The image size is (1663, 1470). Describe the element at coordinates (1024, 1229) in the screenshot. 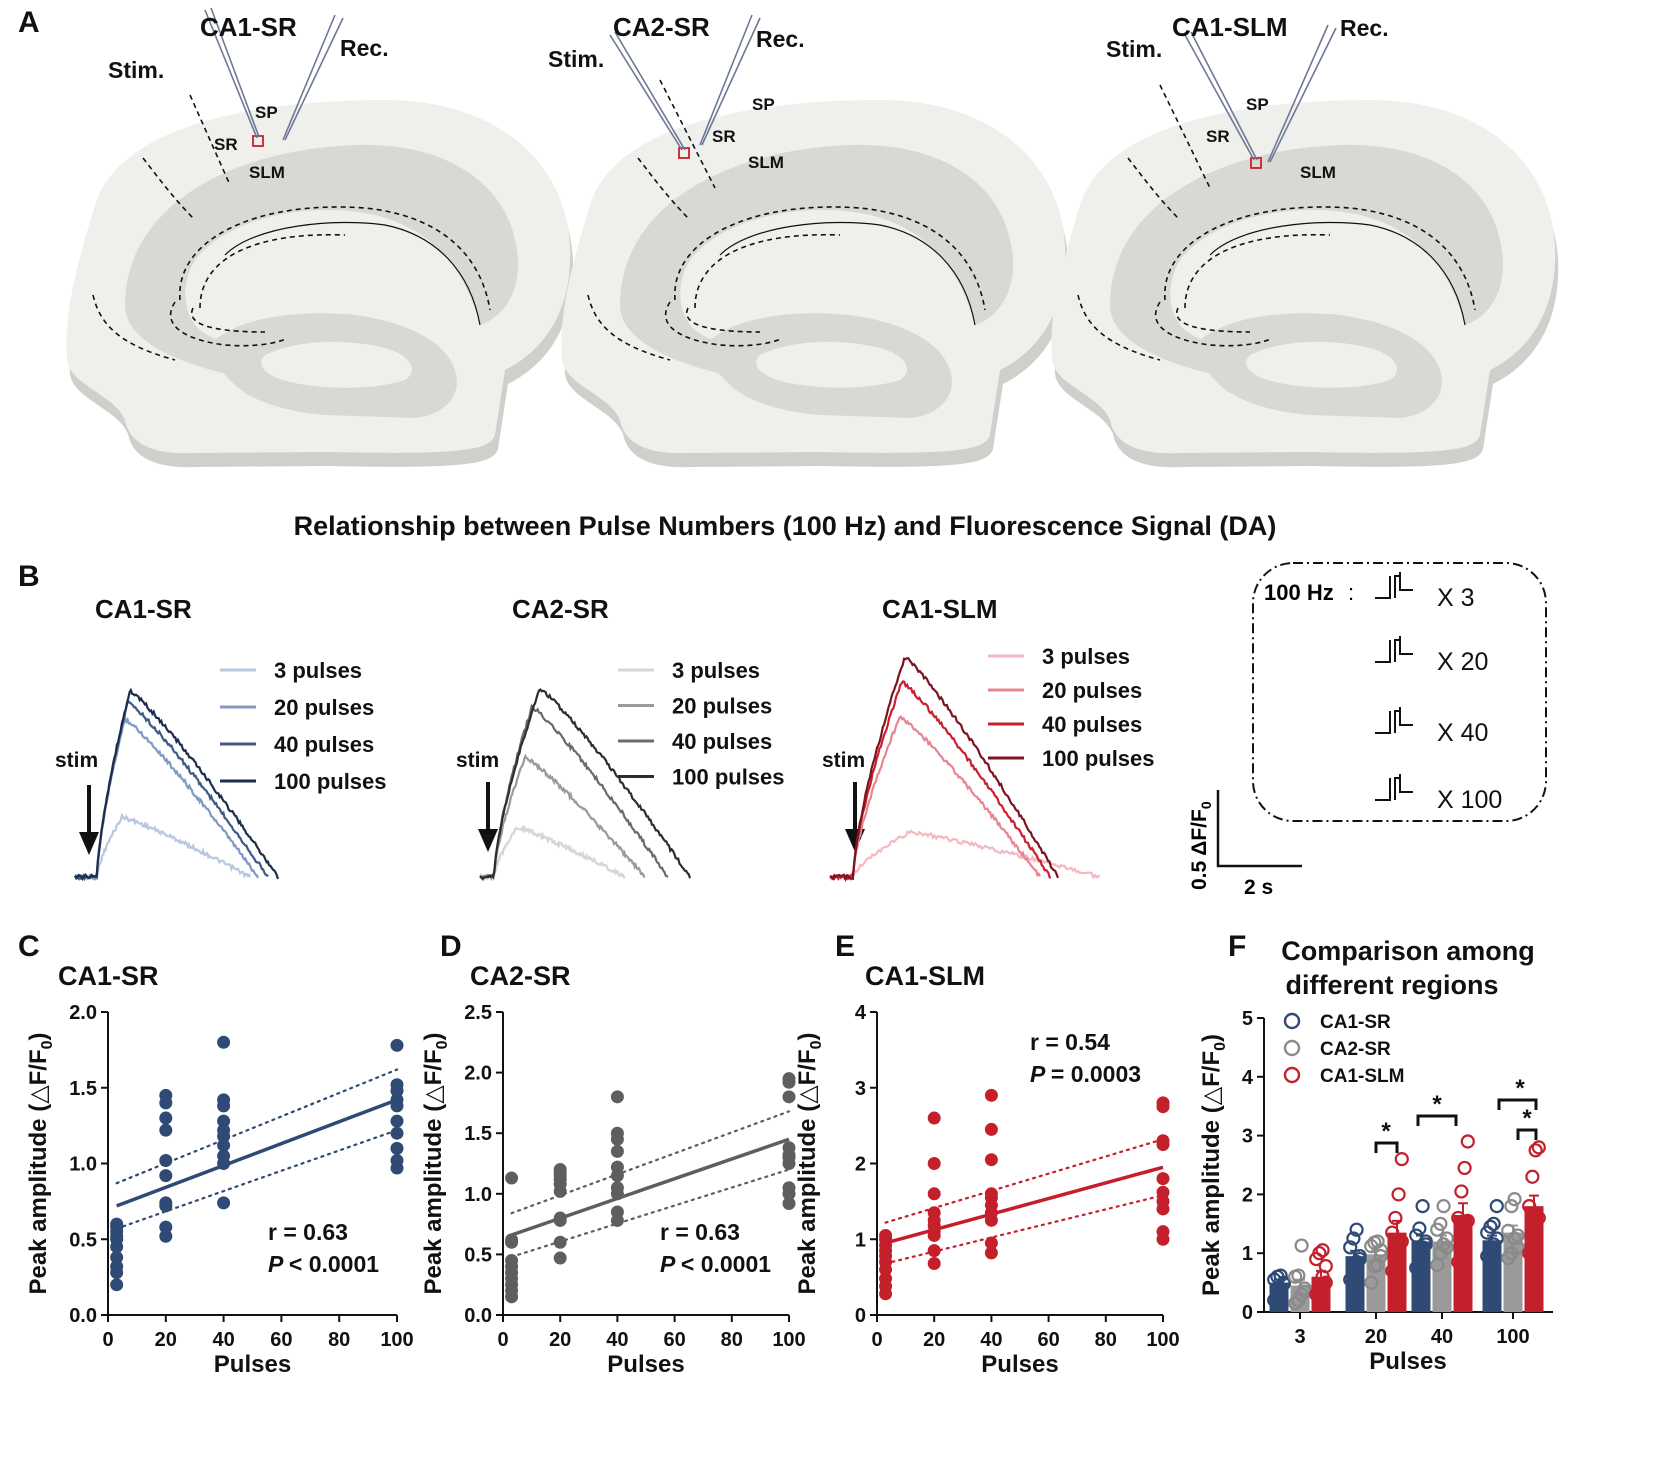

I see `ci-lower-line` at that location.